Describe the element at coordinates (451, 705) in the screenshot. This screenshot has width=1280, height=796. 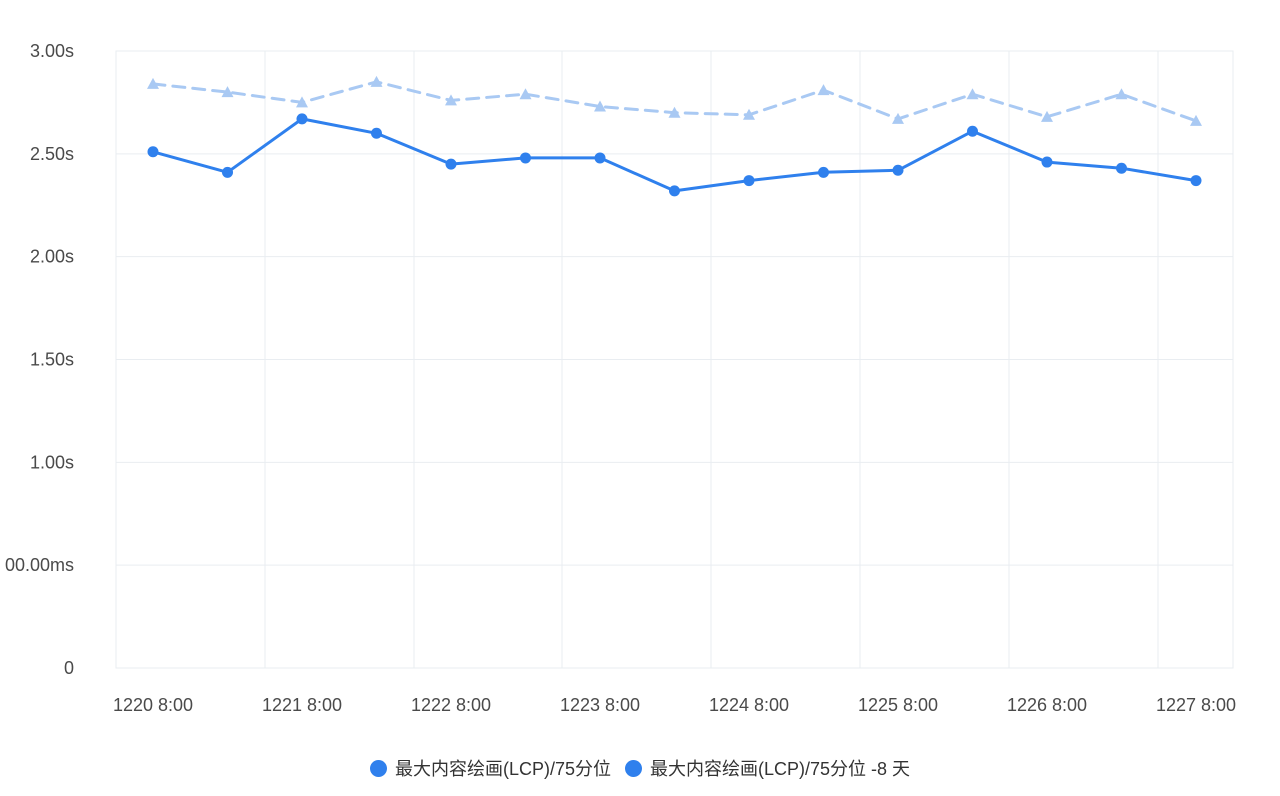
I see `x-tick-label: 1222 8:00` at that location.